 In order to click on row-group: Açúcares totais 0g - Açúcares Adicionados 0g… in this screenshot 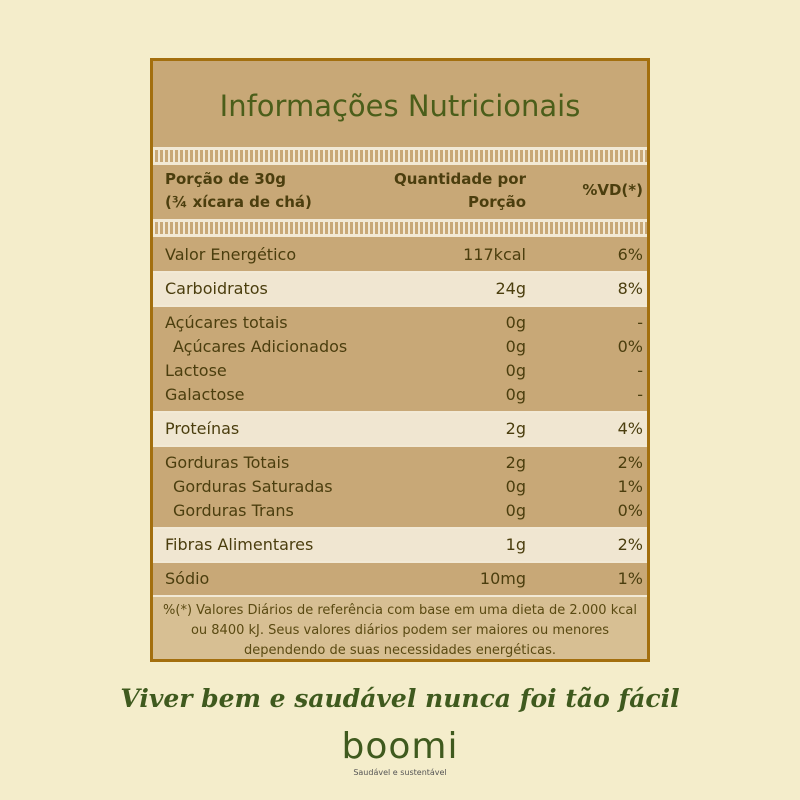, I will do `click(400, 358)`.